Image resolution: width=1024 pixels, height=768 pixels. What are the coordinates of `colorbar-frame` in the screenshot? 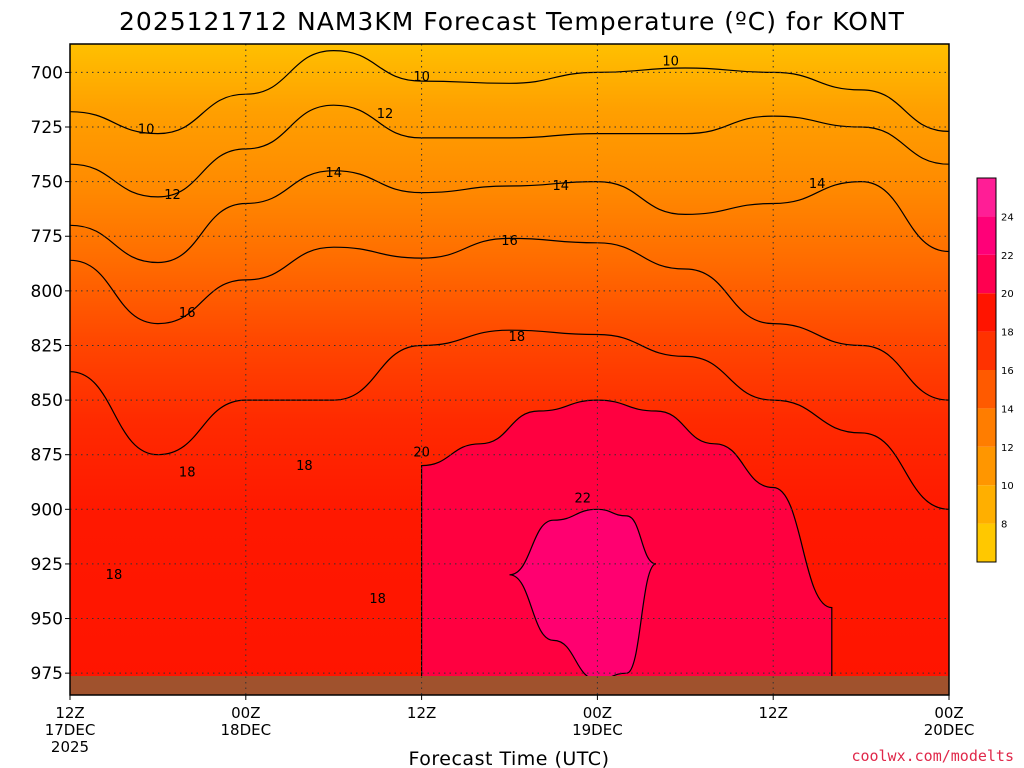 It's located at (986, 370).